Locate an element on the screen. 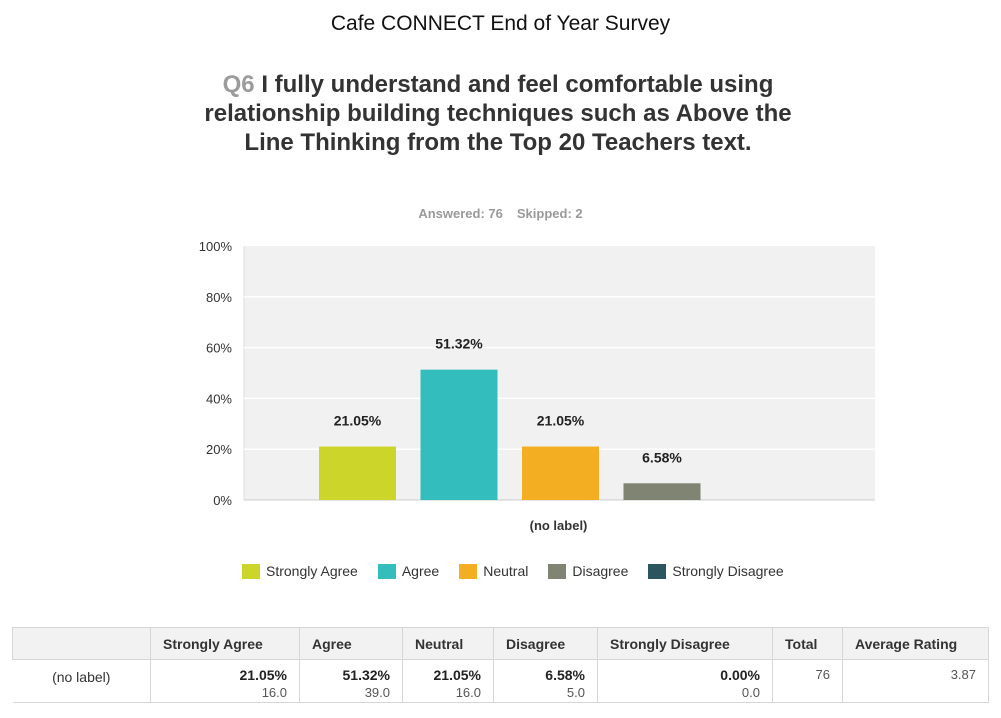 The image size is (1001, 718). legend-swatch-strongly-agree is located at coordinates (251, 571).